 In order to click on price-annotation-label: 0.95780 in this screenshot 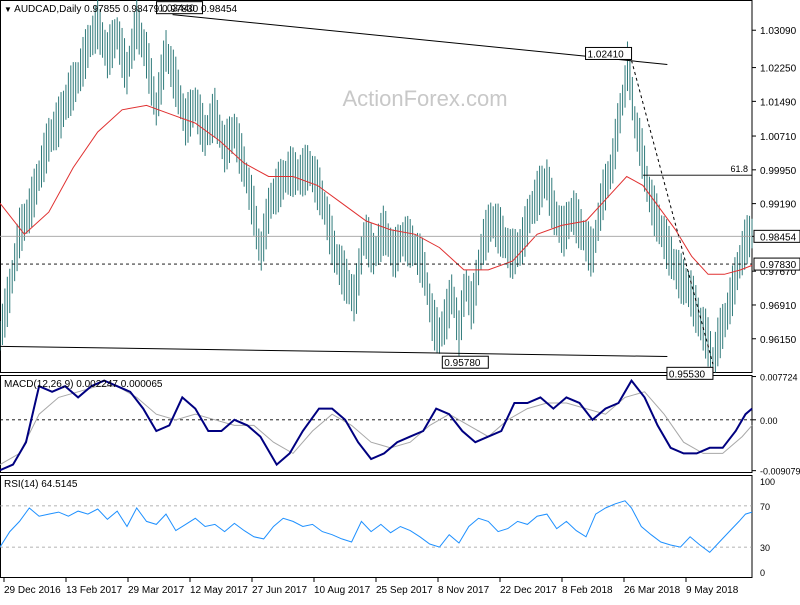, I will do `click(462, 363)`.